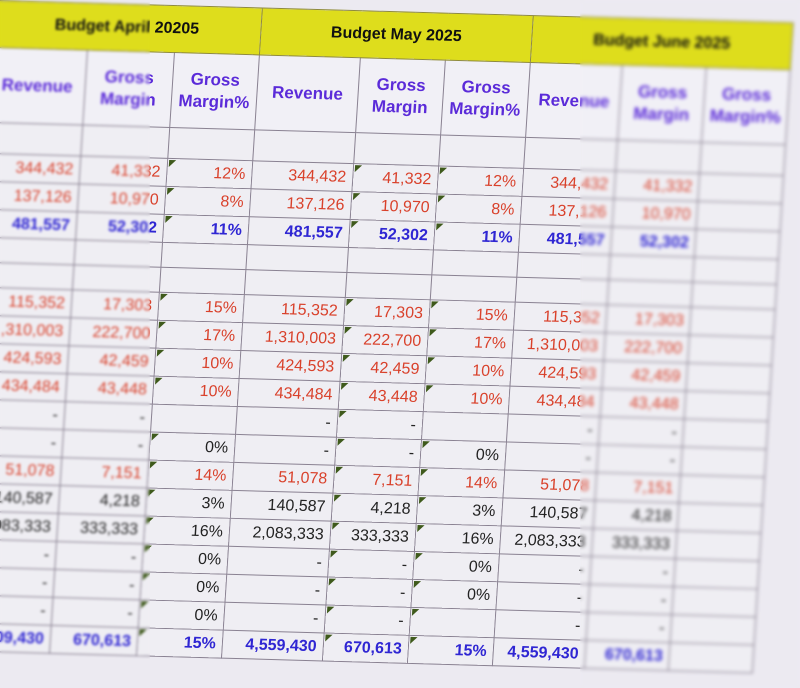  What do you see at coordinates (385, 340) in the screenshot?
I see `may-gross-margin-cell: 222,700` at bounding box center [385, 340].